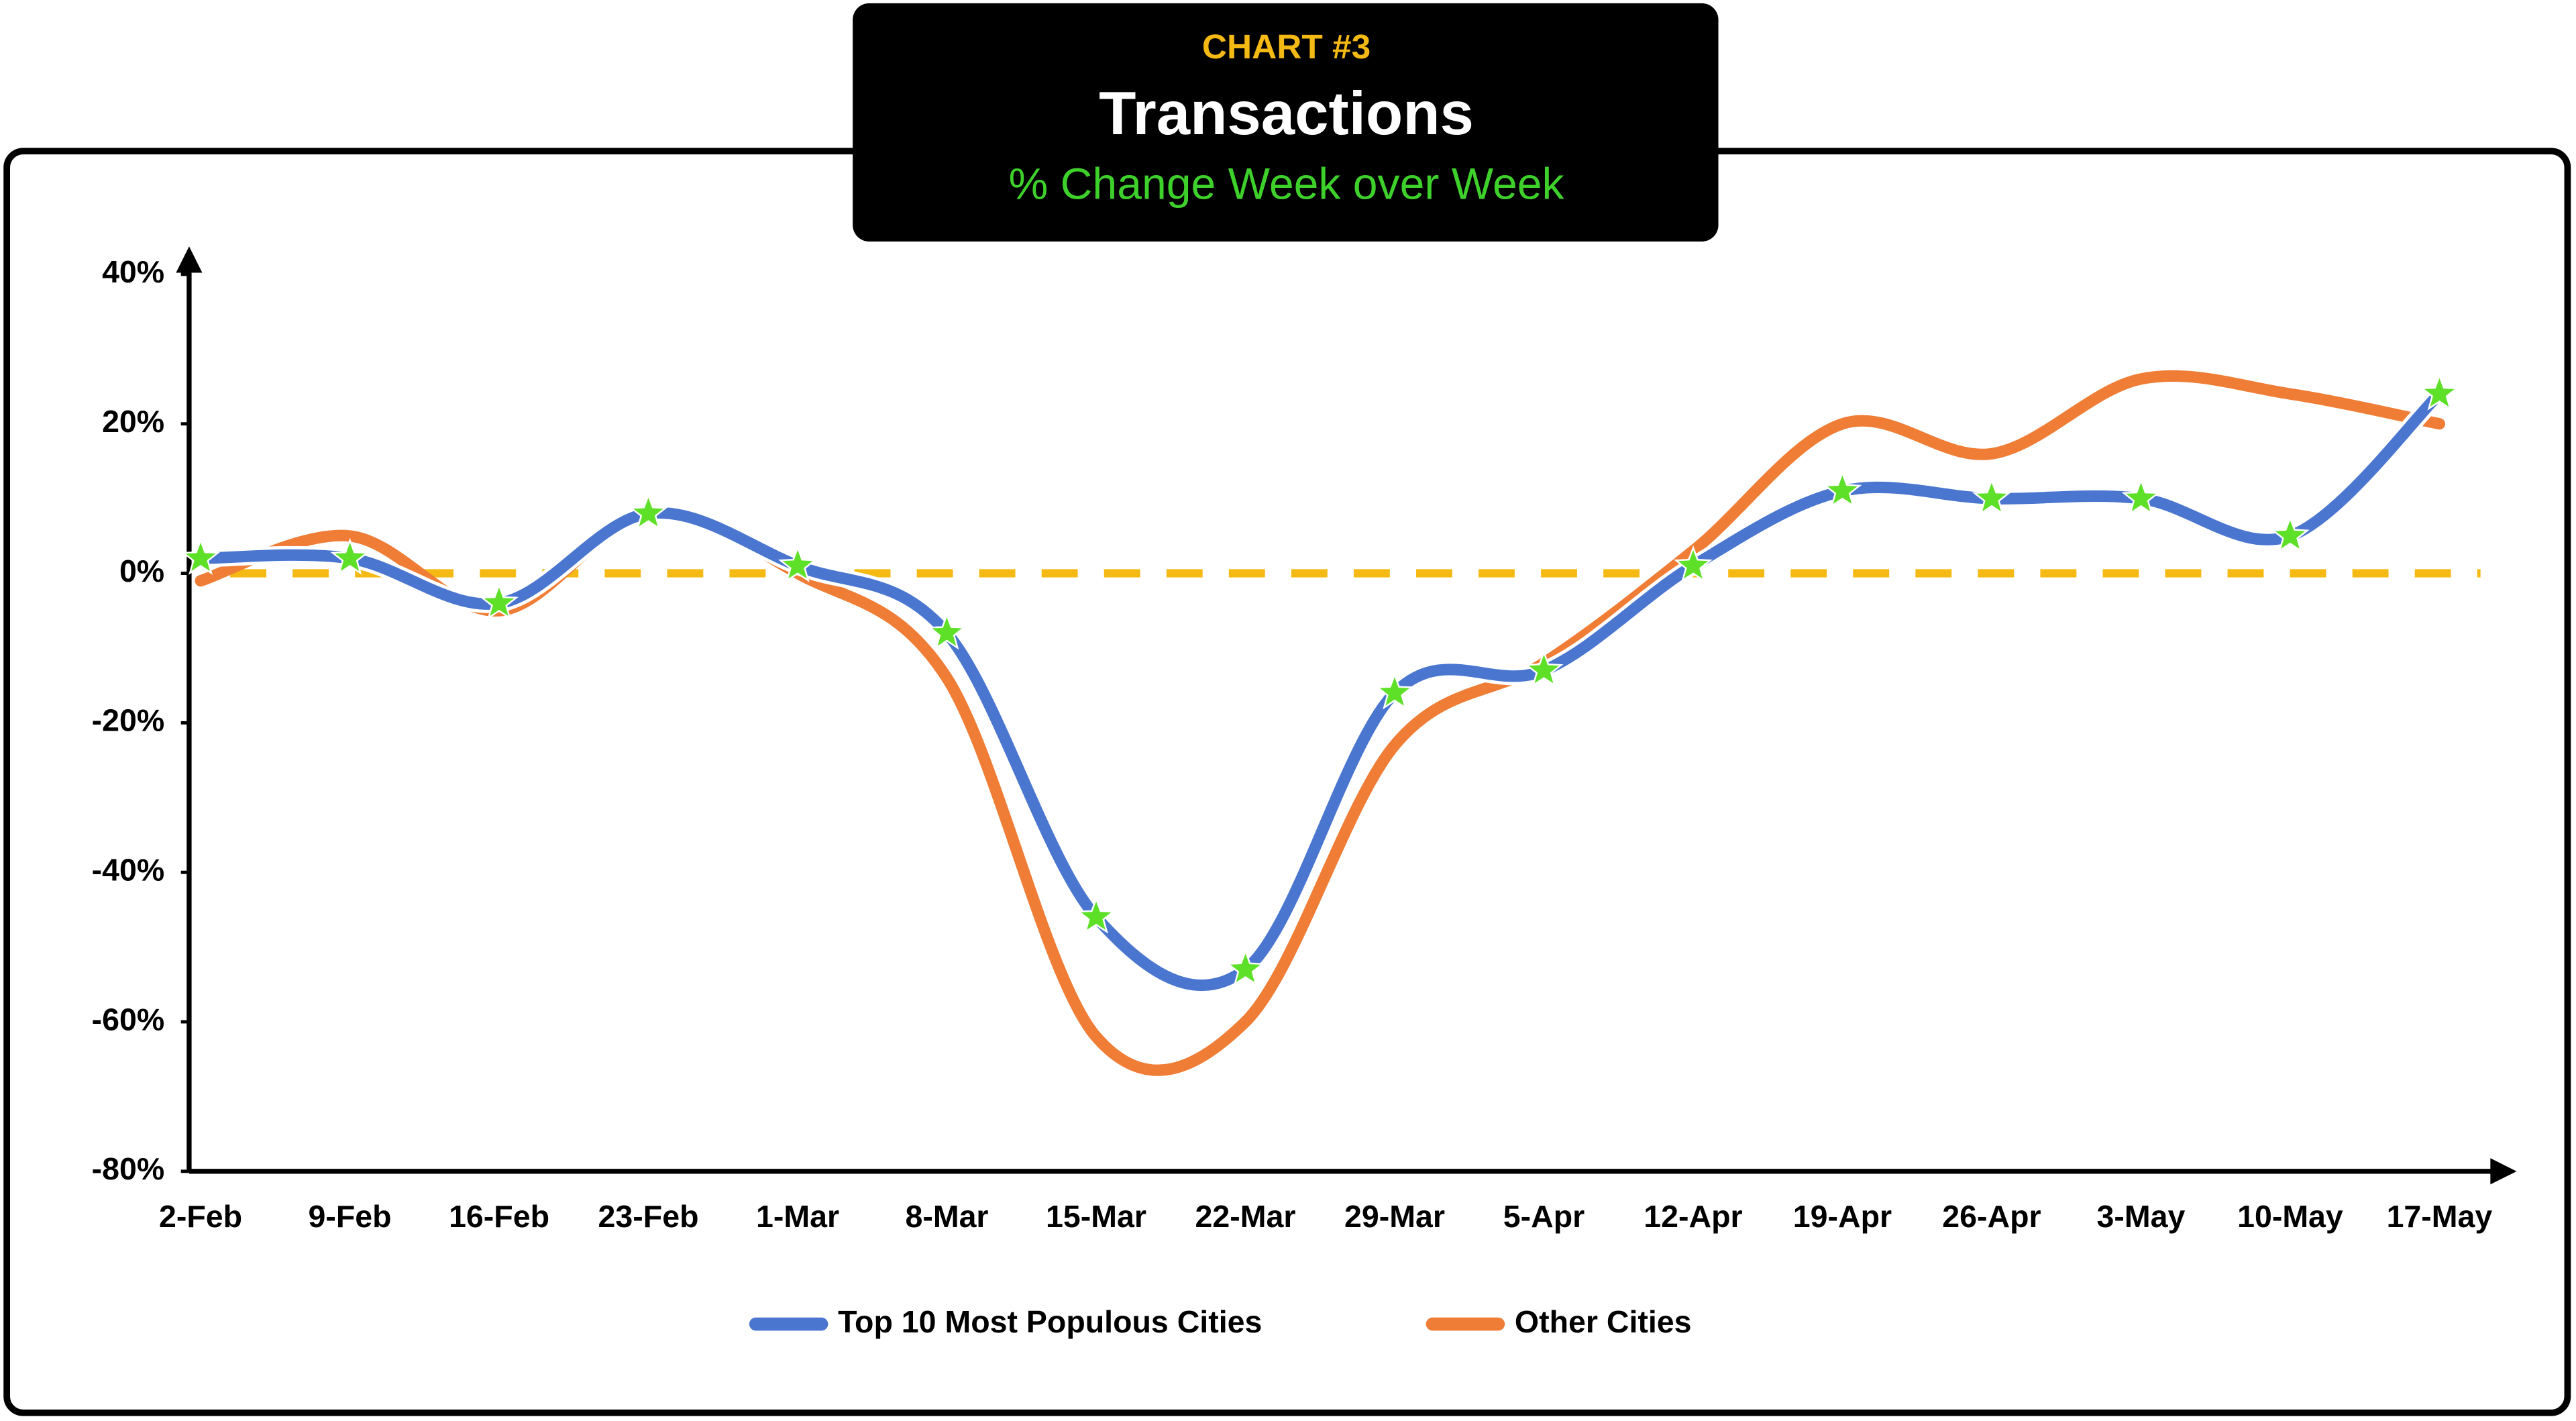 This screenshot has width=2576, height=1421. I want to click on y-tick-label: -40%, so click(128, 869).